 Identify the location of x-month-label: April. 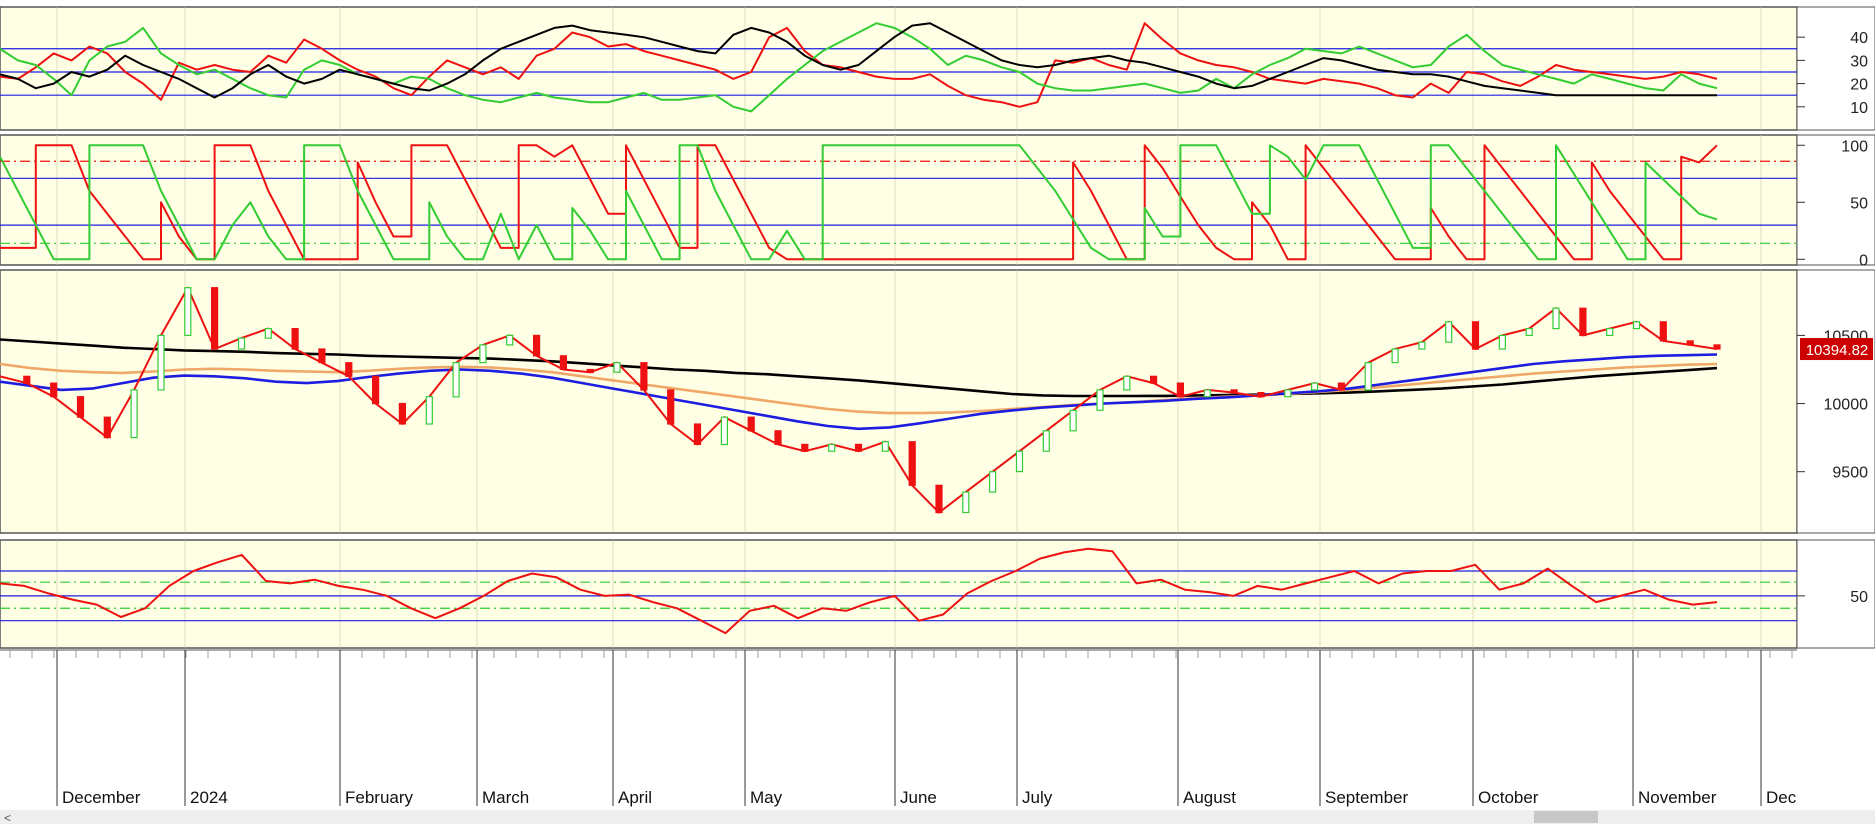
(635, 797).